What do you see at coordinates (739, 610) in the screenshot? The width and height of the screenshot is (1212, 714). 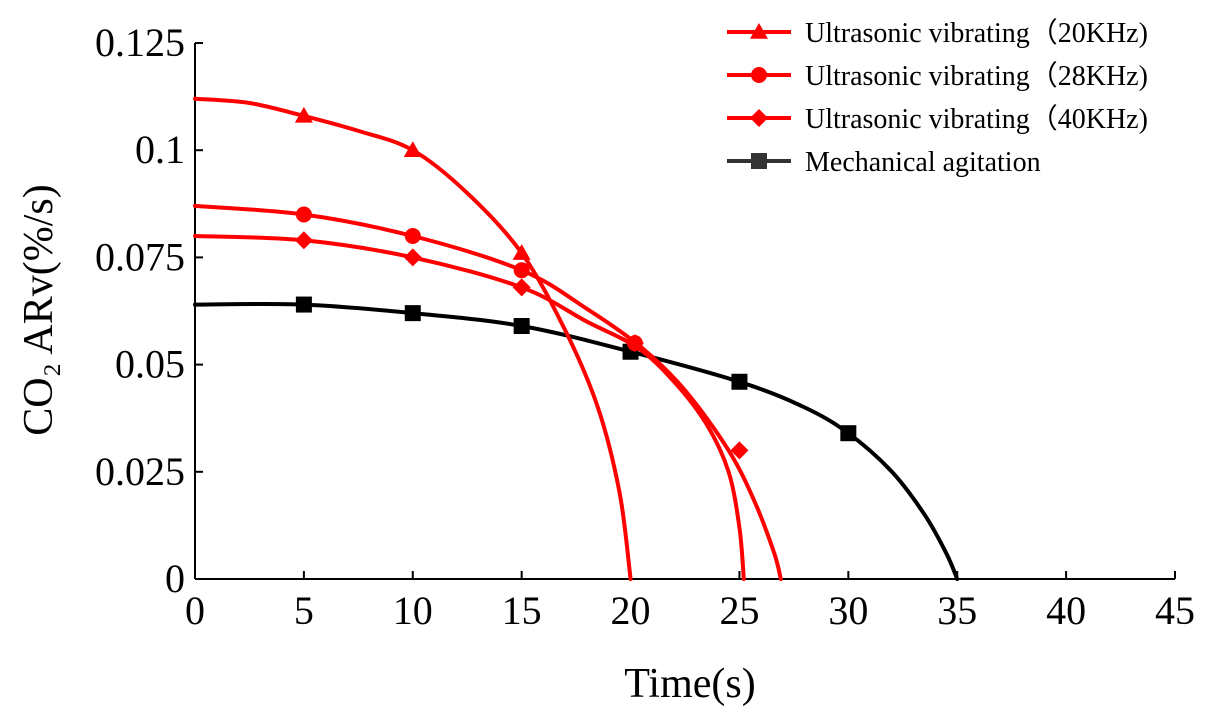 I see `x-tick-label: 25` at bounding box center [739, 610].